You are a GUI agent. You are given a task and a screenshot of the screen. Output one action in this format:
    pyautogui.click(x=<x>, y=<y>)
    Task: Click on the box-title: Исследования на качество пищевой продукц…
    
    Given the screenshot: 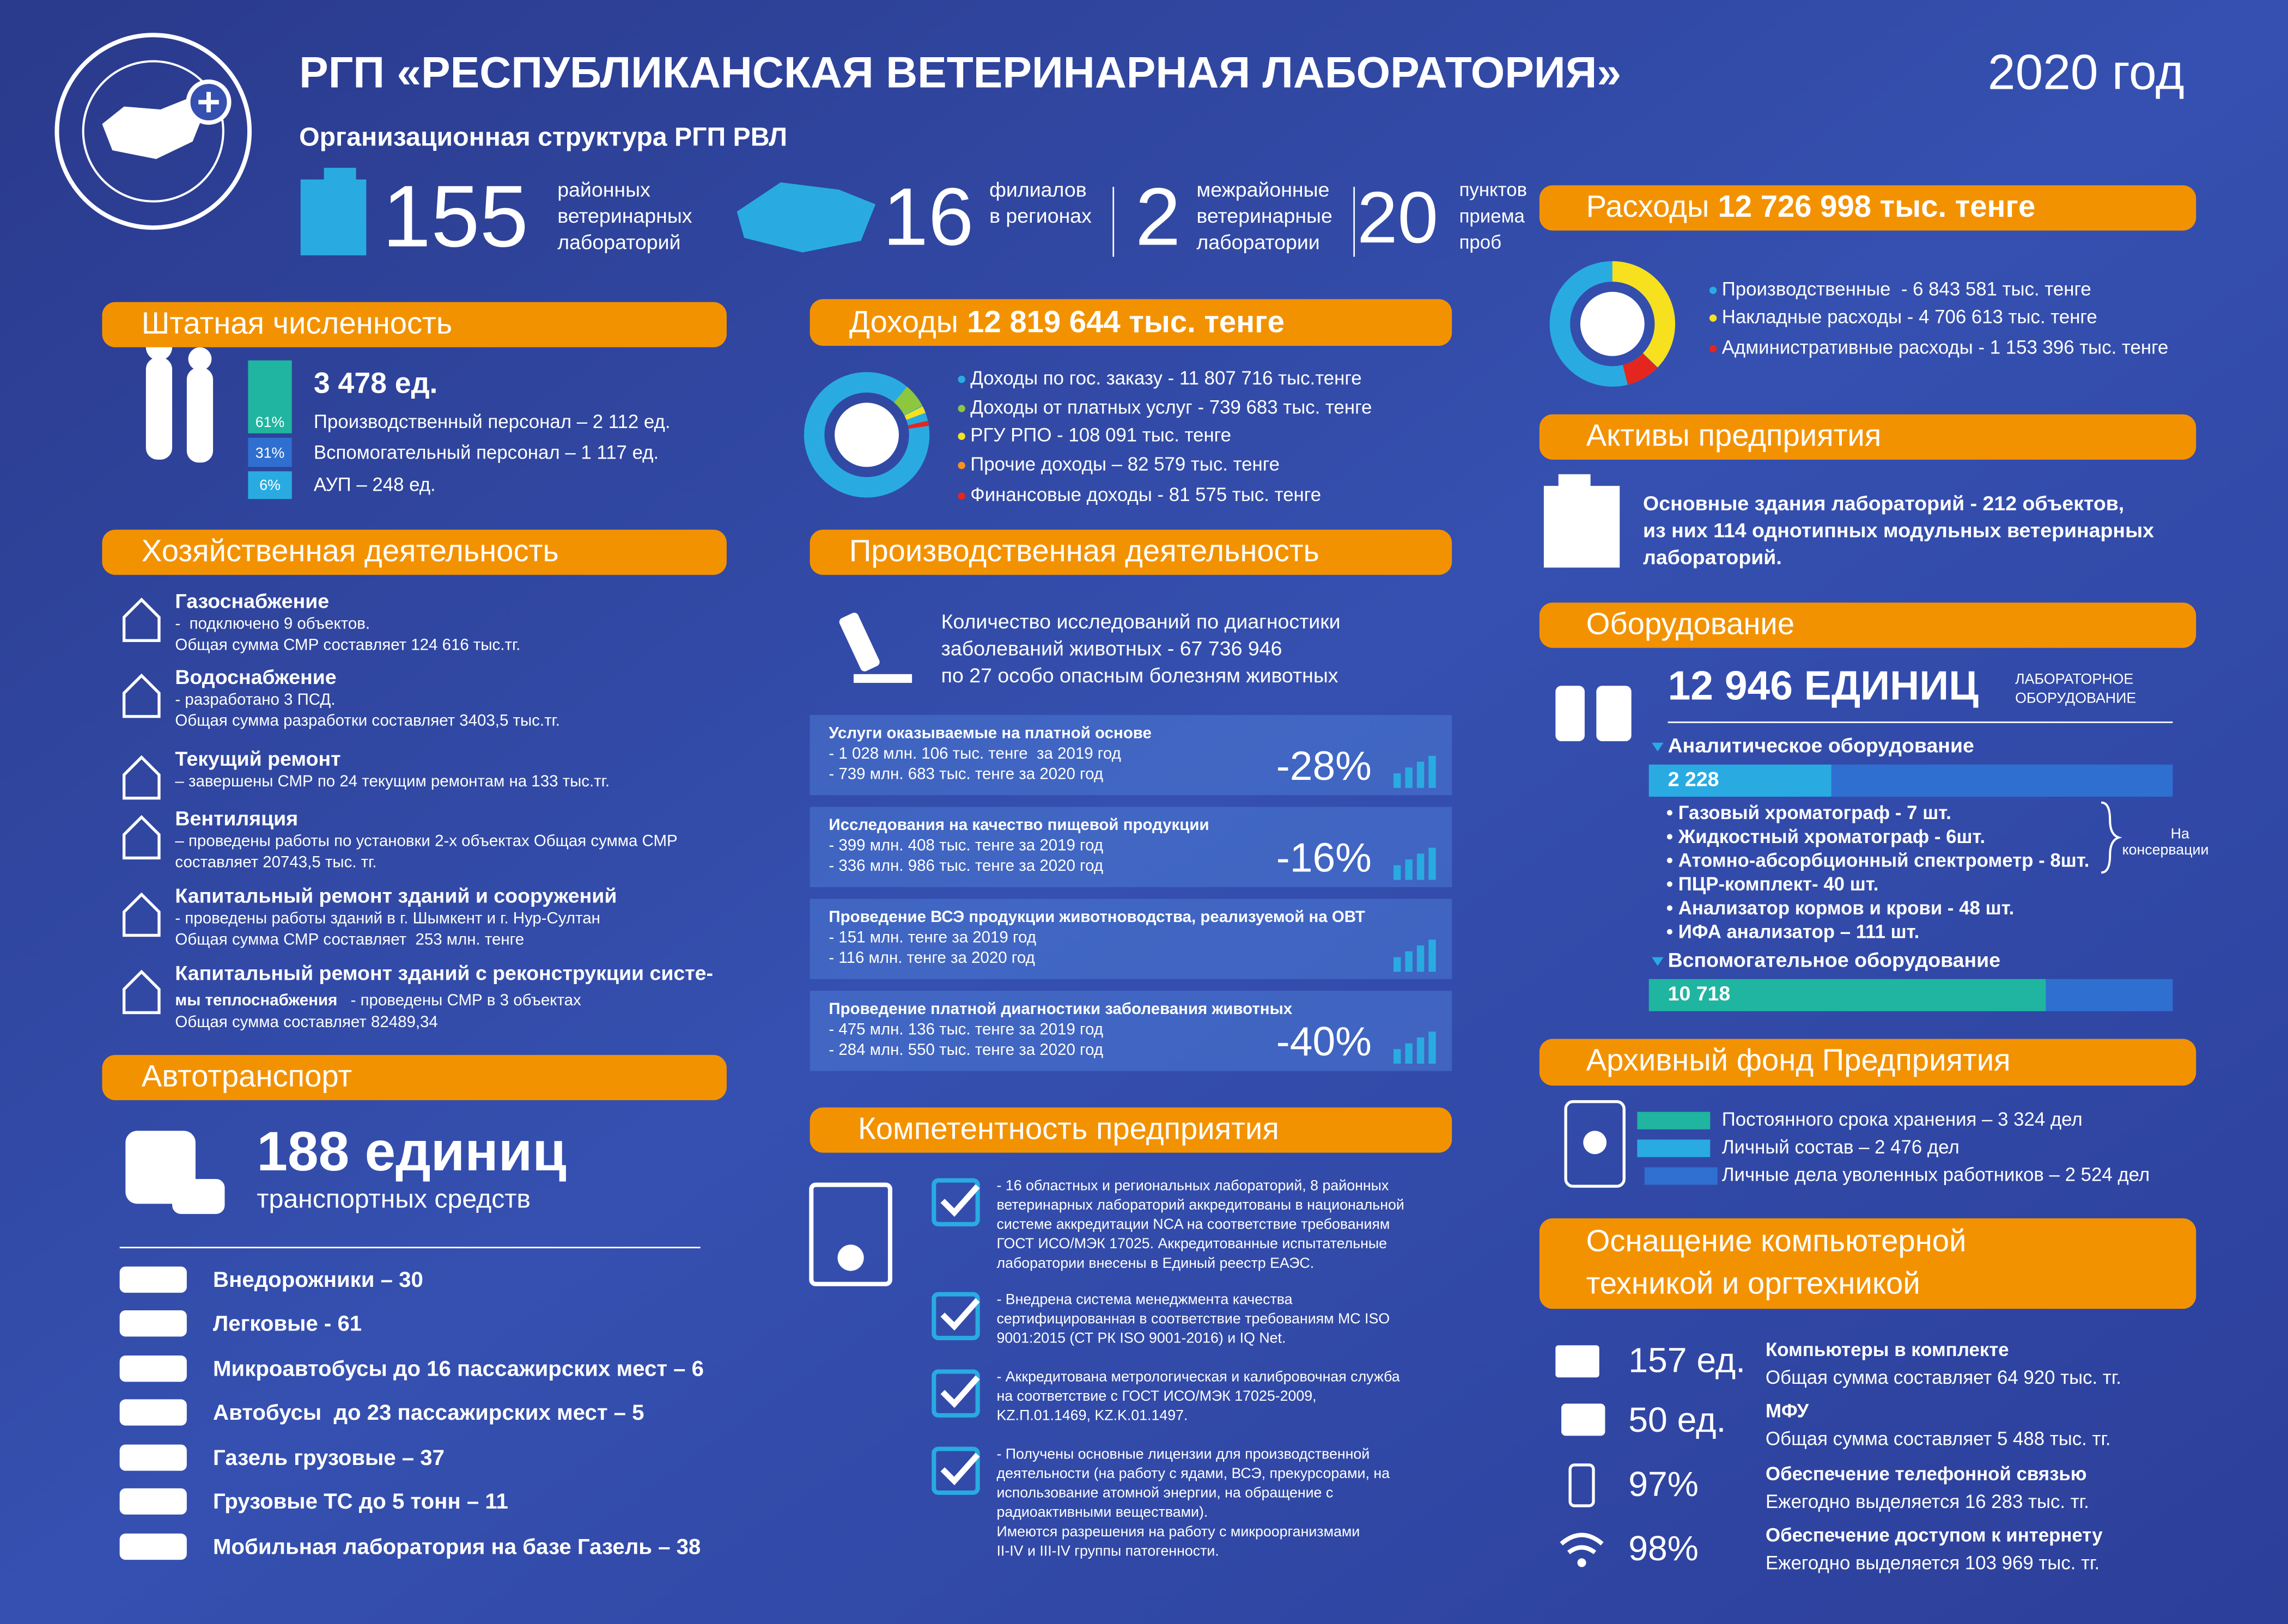 What is the action you would take?
    pyautogui.click(x=1019, y=825)
    